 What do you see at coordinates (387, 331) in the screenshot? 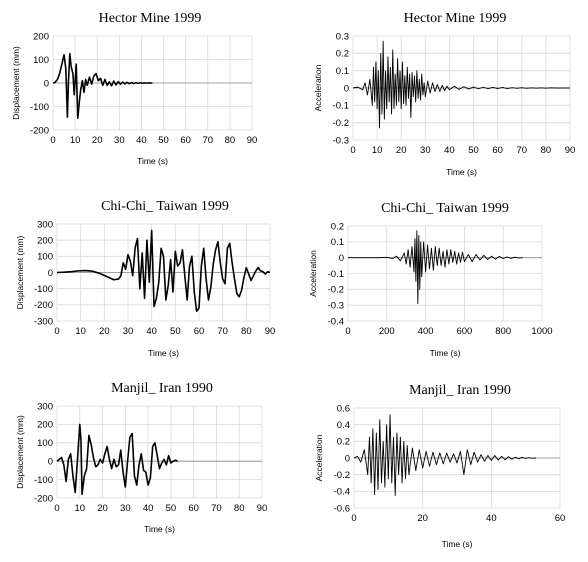
I see `x-tick-label: 200` at bounding box center [387, 331].